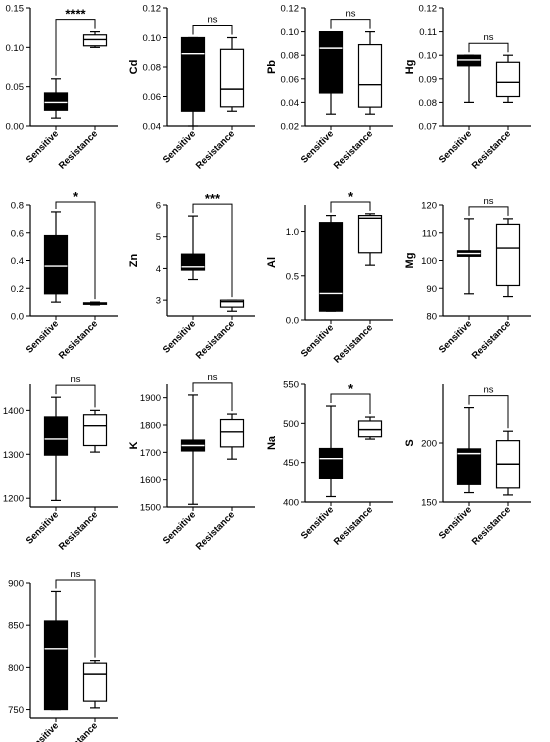 The image size is (550, 742). I want to click on y-tick-label: 90, so click(431, 289).